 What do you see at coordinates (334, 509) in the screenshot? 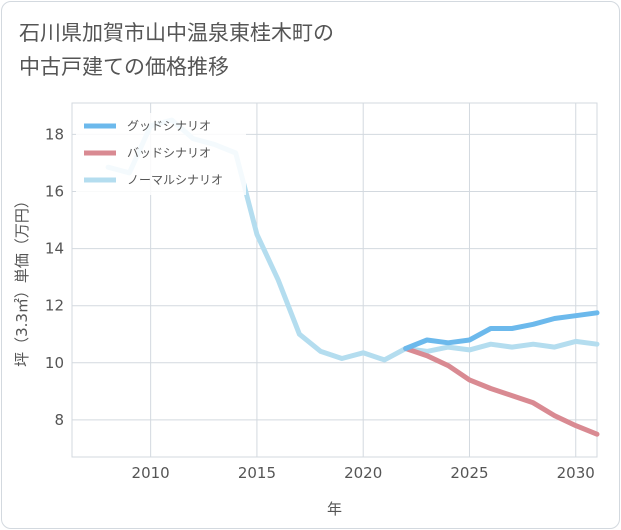
I see `x-axis-label: 年` at bounding box center [334, 509].